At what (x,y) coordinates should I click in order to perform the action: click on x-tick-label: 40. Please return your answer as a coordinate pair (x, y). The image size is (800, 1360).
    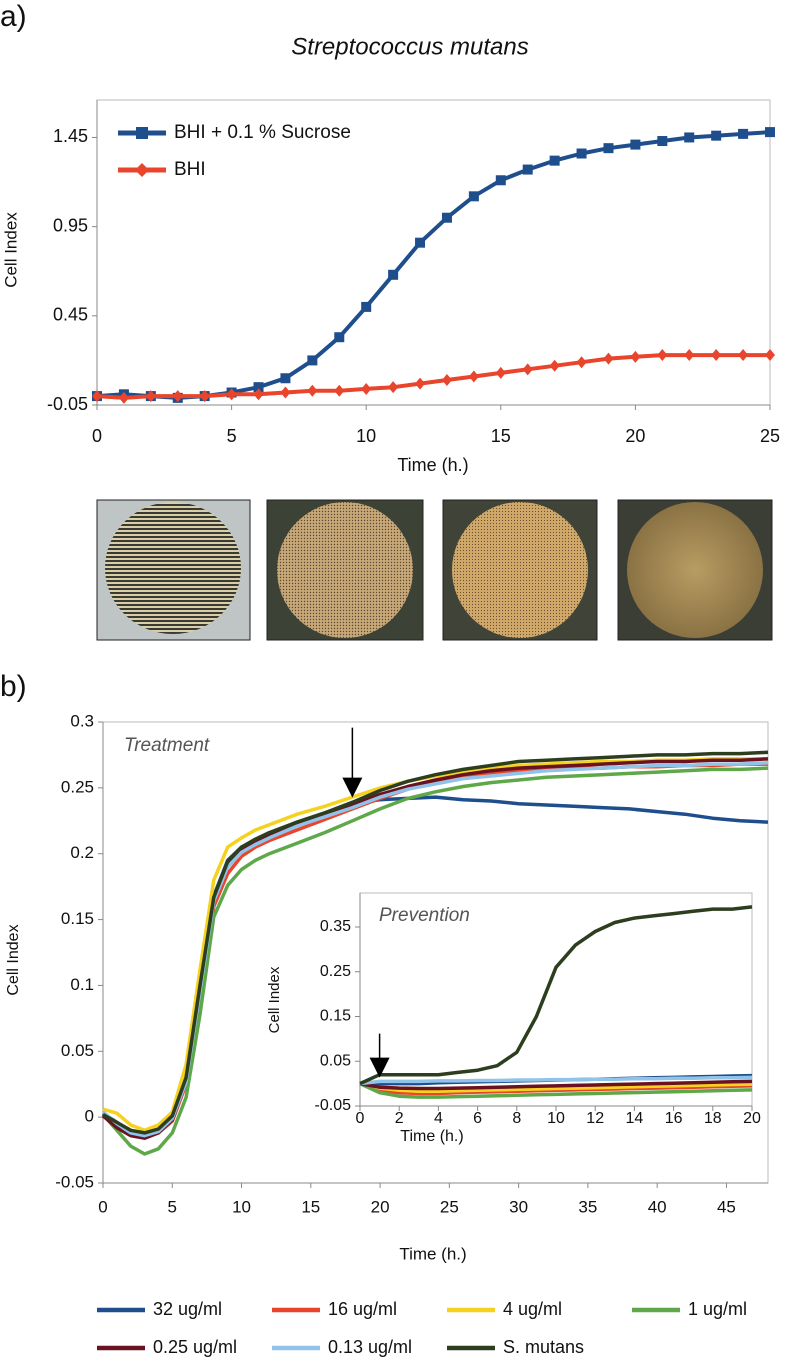
    Looking at the image, I should click on (657, 1206).